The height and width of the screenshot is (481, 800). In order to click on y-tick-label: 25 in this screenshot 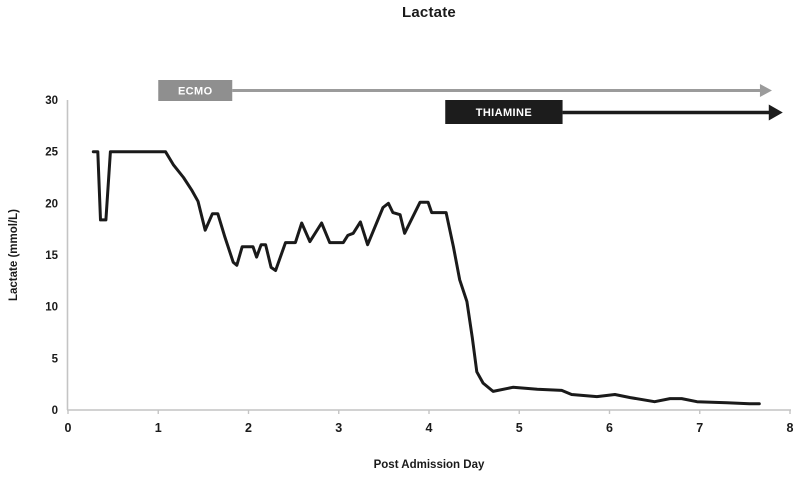, I will do `click(51, 153)`.